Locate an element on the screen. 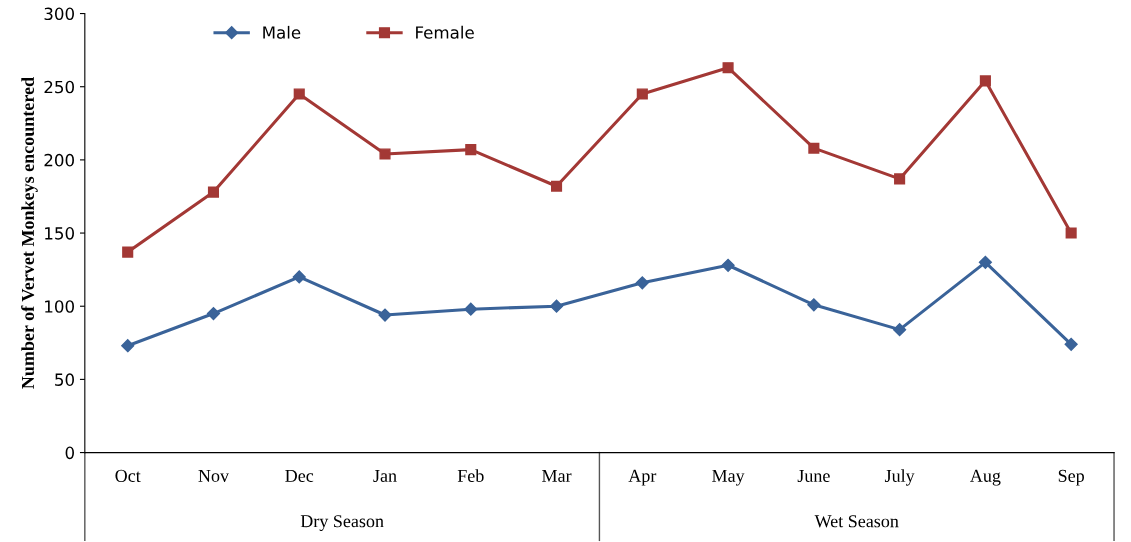  y-tick-label: 250 is located at coordinates (59, 87).